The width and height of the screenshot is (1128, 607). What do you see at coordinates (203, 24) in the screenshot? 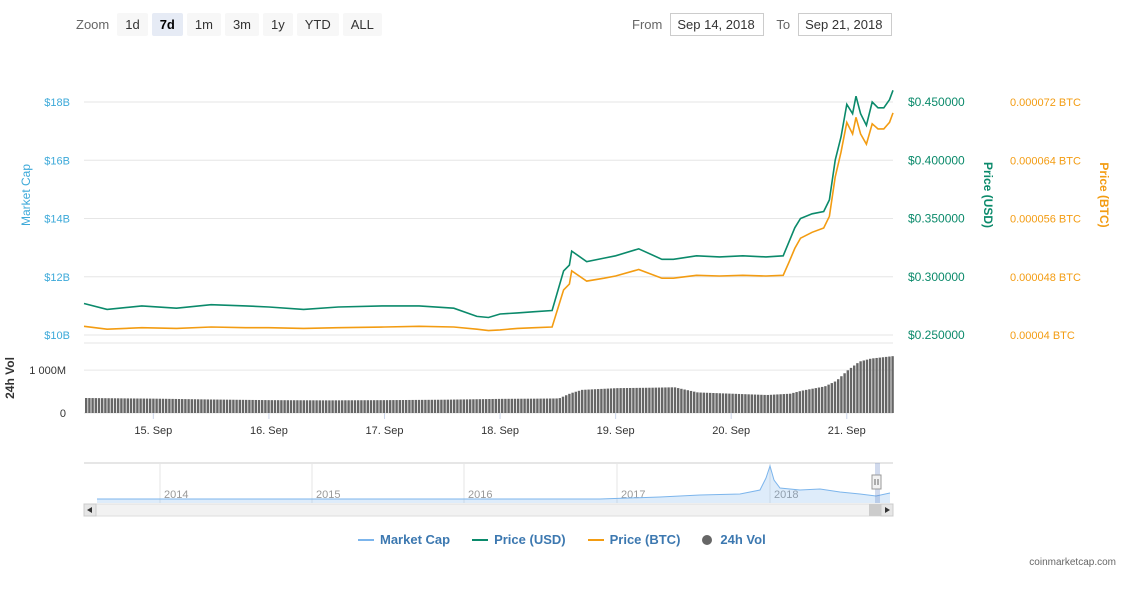
I see `zoom-button-1m: 1m` at bounding box center [203, 24].